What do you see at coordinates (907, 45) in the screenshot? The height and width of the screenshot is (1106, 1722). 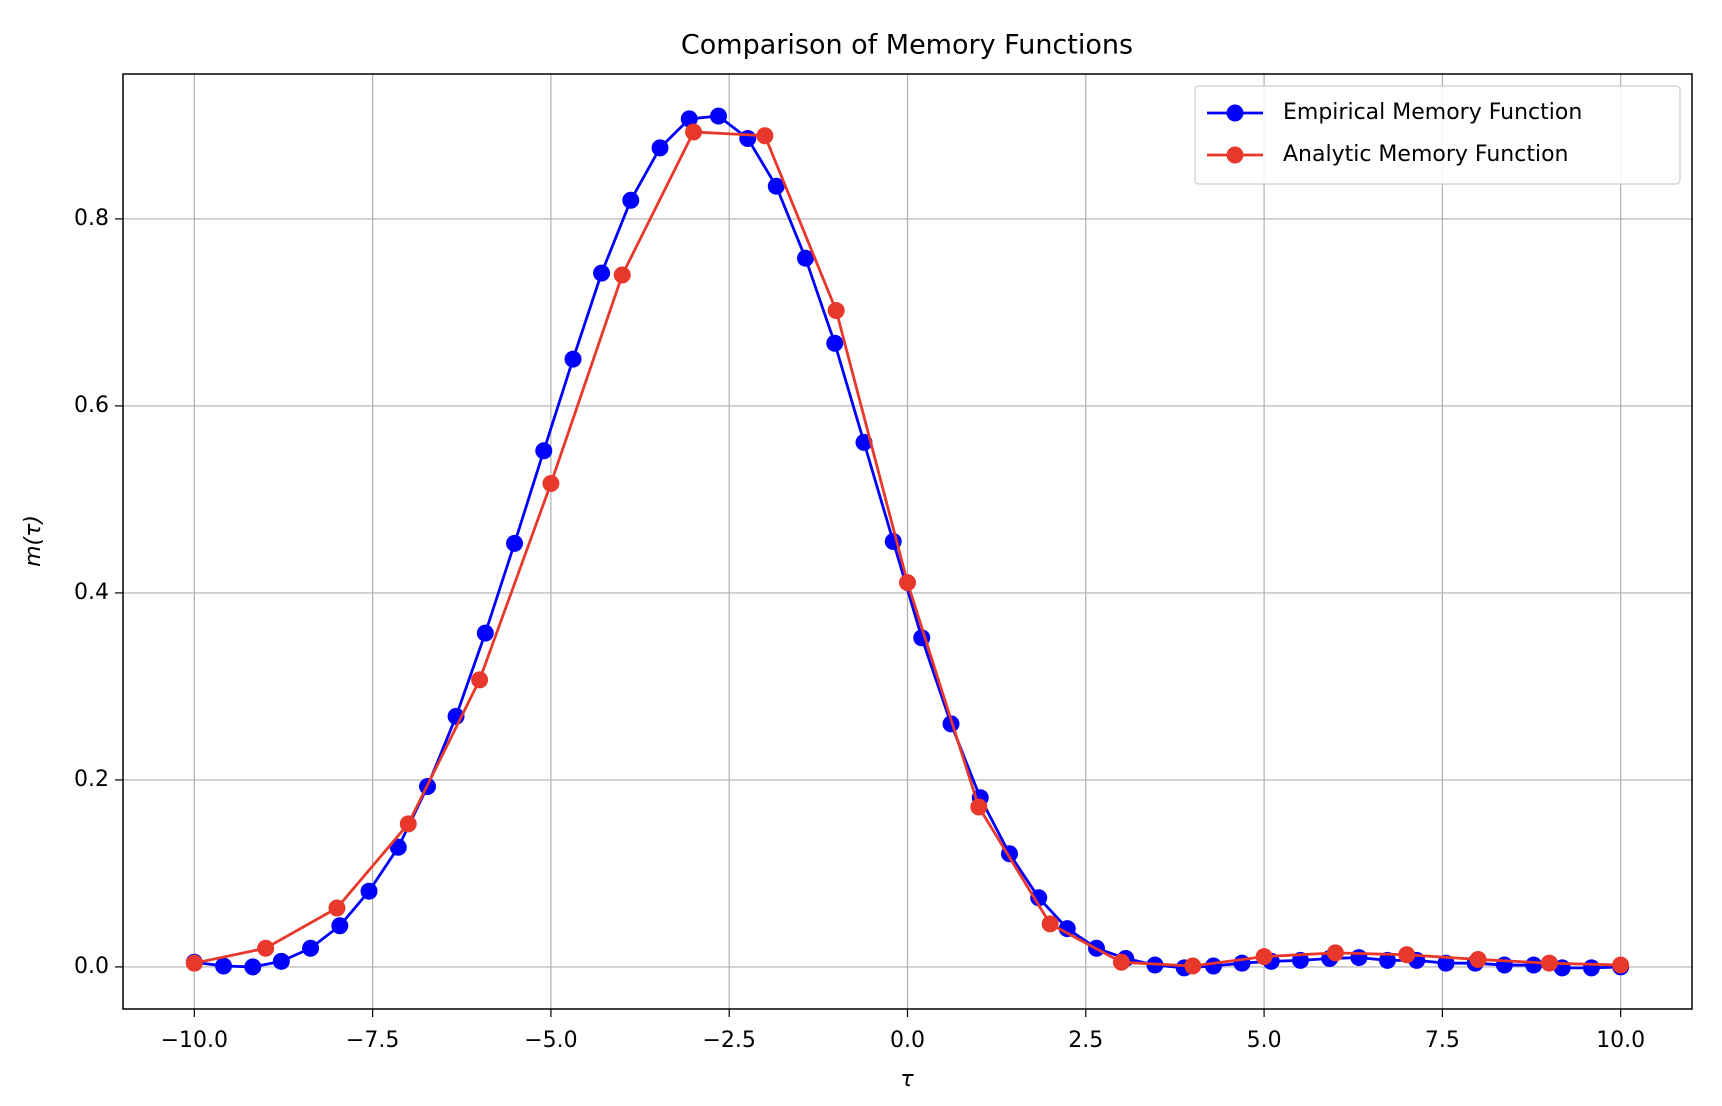 I see `chart-title: Comparison of Memory Functions` at bounding box center [907, 45].